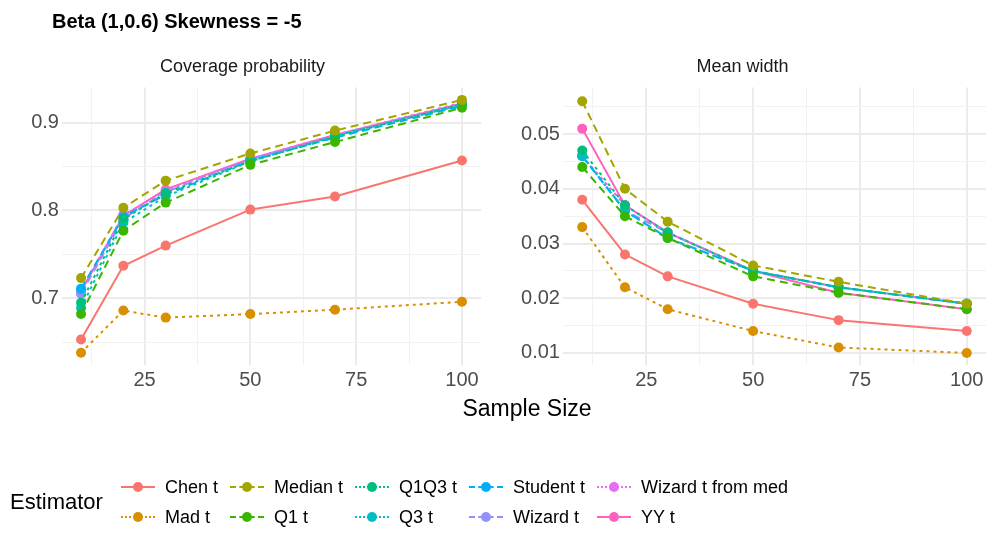 Image resolution: width=1003 pixels, height=549 pixels. I want to click on y-tick-label: 0.01, so click(540, 351).